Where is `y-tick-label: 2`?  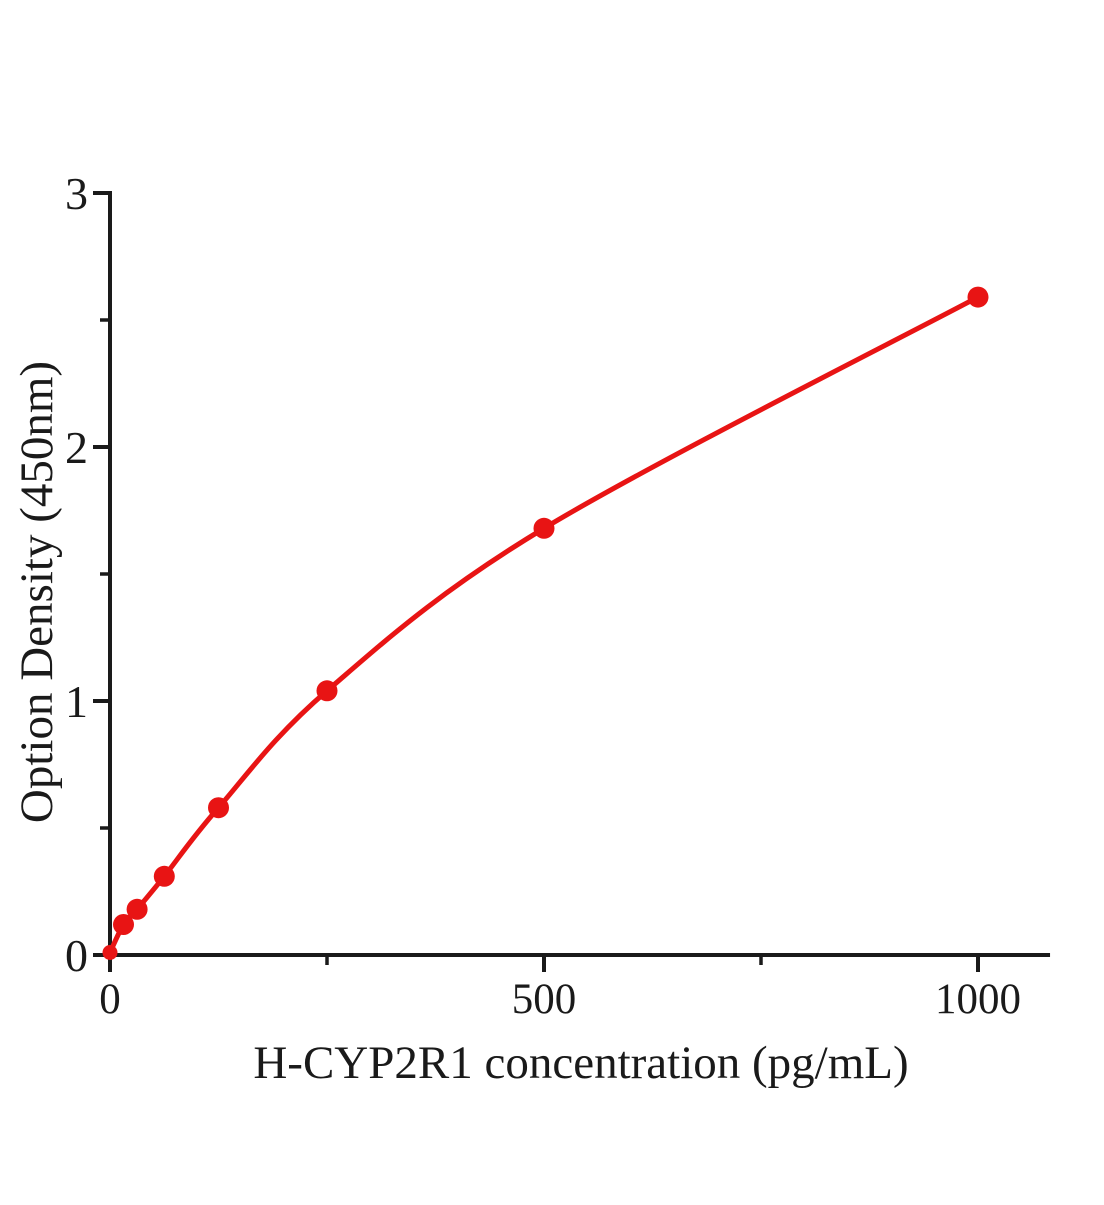 y-tick-label: 2 is located at coordinates (76, 447).